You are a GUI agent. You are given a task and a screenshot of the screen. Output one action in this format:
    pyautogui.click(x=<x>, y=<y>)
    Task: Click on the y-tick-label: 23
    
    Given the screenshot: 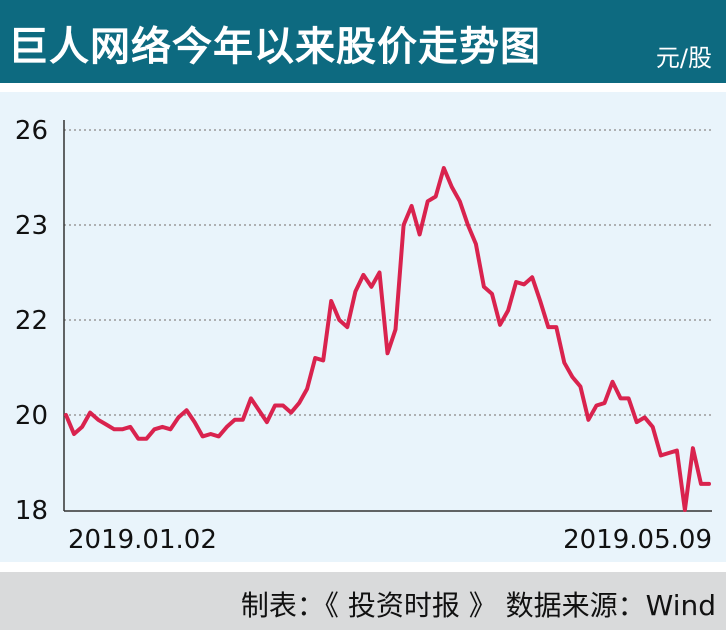 What is the action you would take?
    pyautogui.click(x=31, y=226)
    